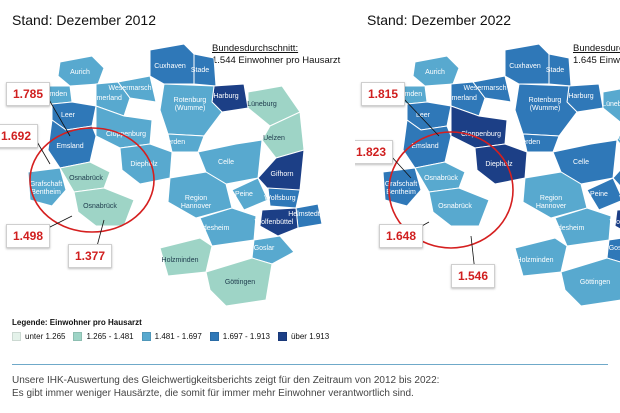 The height and width of the screenshot is (413, 620). I want to click on region-label: Wolfsburg, so click(279, 198).